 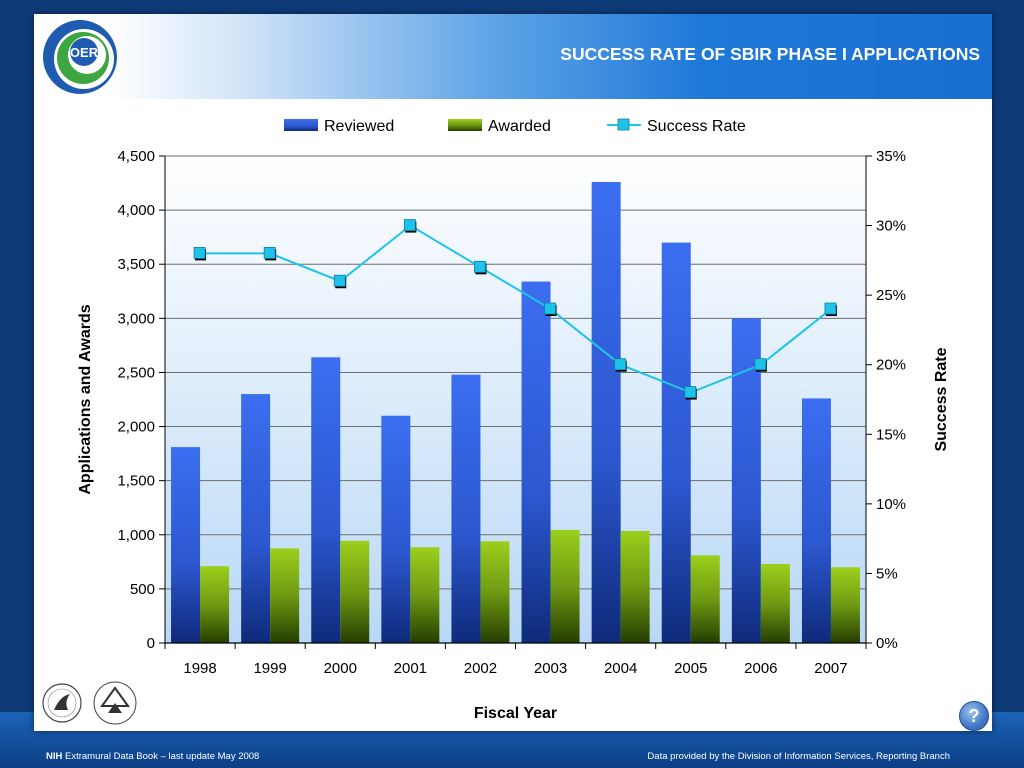 What do you see at coordinates (891, 156) in the screenshot?
I see `y2-tick-label: 35%` at bounding box center [891, 156].